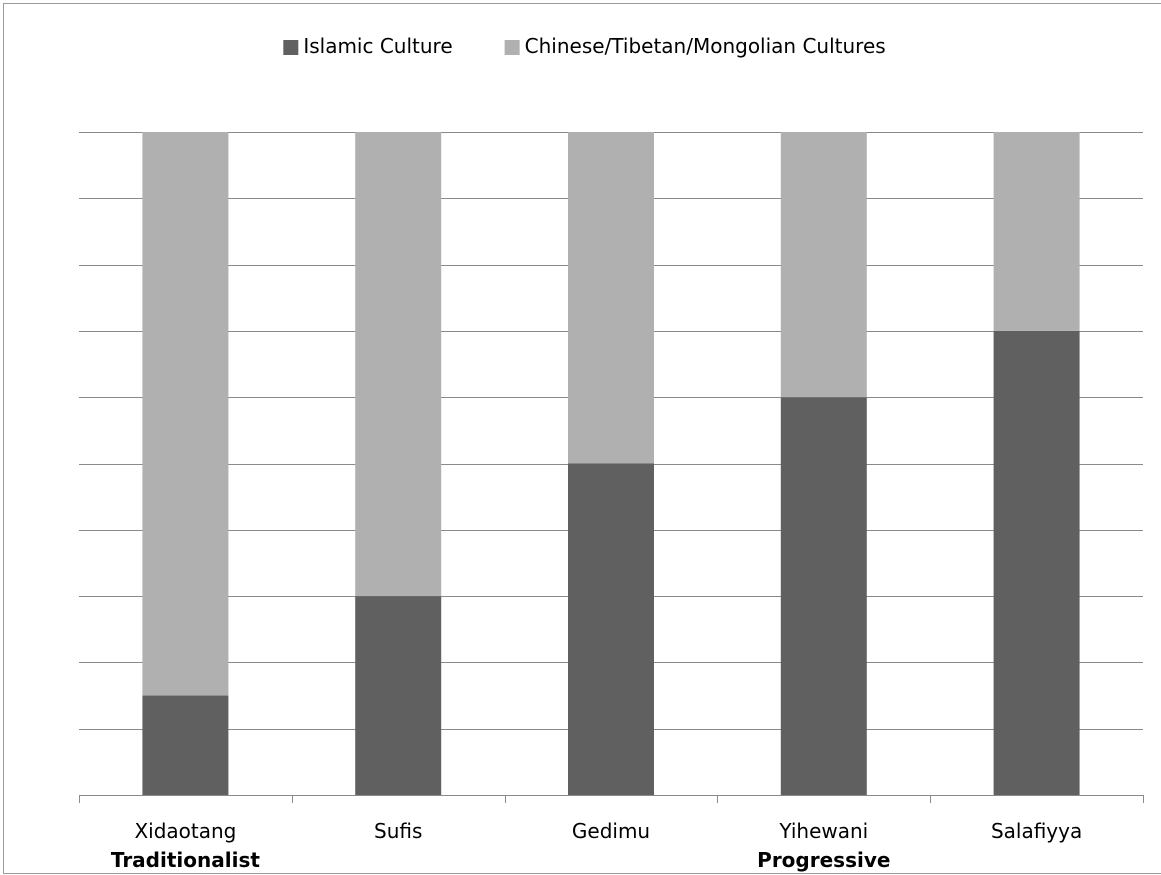 This screenshot has width=1161, height=875. What do you see at coordinates (185, 414) in the screenshot?
I see `bar-xidaotang-chinese-tibetan-mongolian-cultures` at bounding box center [185, 414].